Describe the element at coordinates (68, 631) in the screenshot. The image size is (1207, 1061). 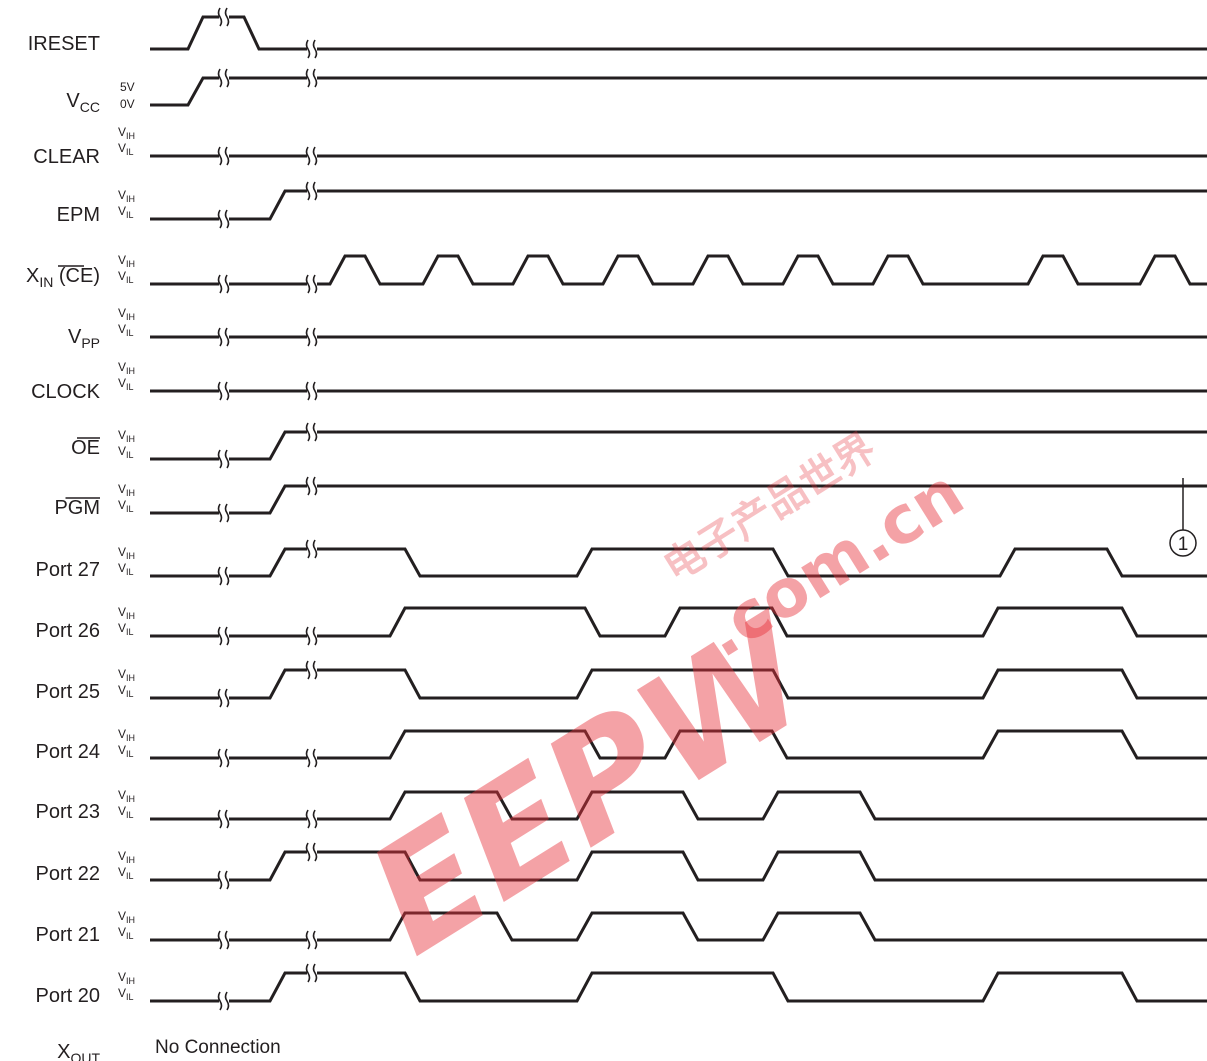
I see `signal-label: Port 26` at that location.